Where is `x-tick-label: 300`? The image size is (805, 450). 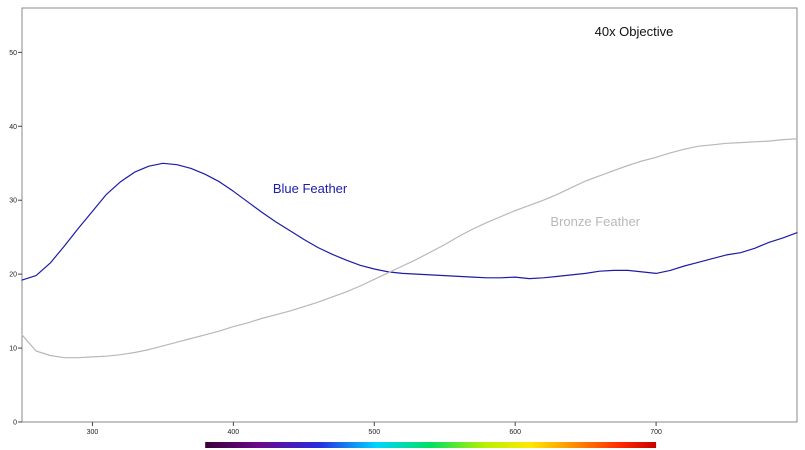 x-tick-label: 300 is located at coordinates (93, 432).